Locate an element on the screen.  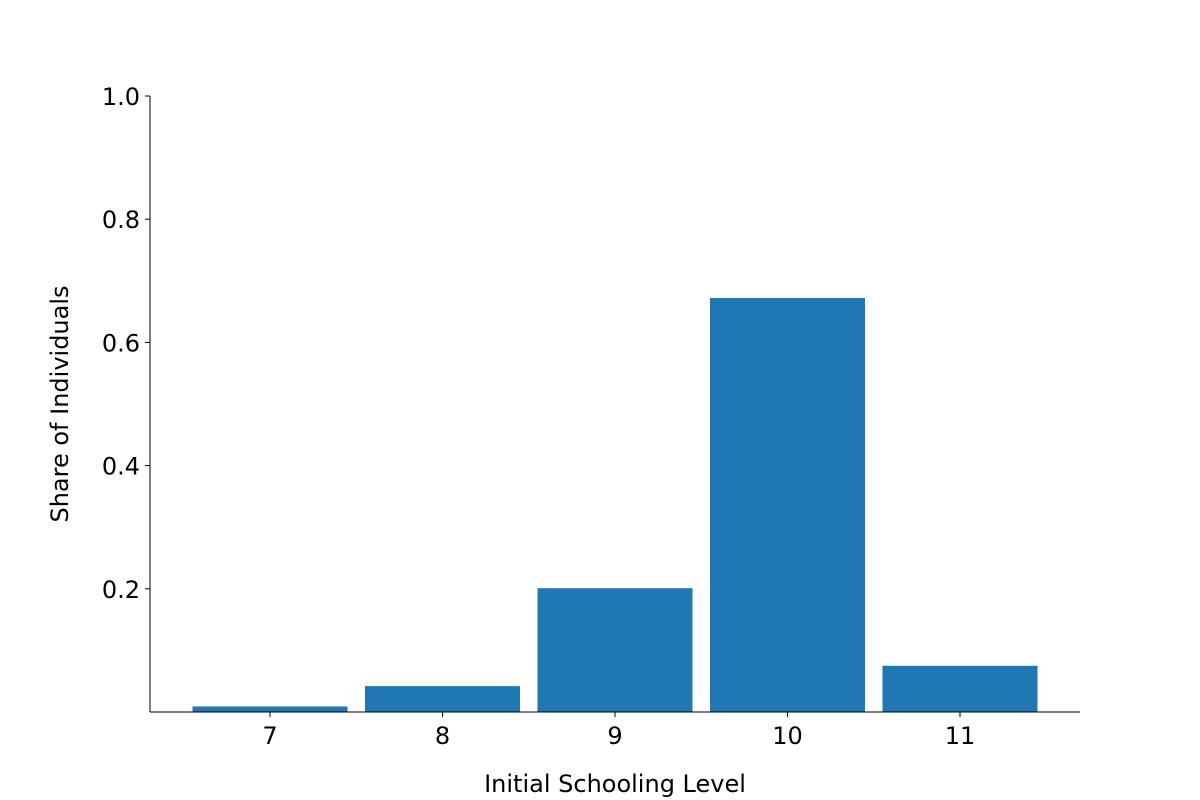
y-tick-label: 1.0 is located at coordinates (121, 97).